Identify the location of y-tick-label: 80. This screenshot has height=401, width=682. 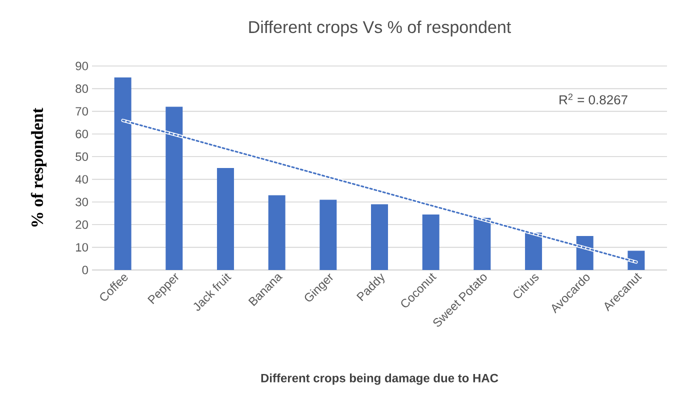
(82, 88).